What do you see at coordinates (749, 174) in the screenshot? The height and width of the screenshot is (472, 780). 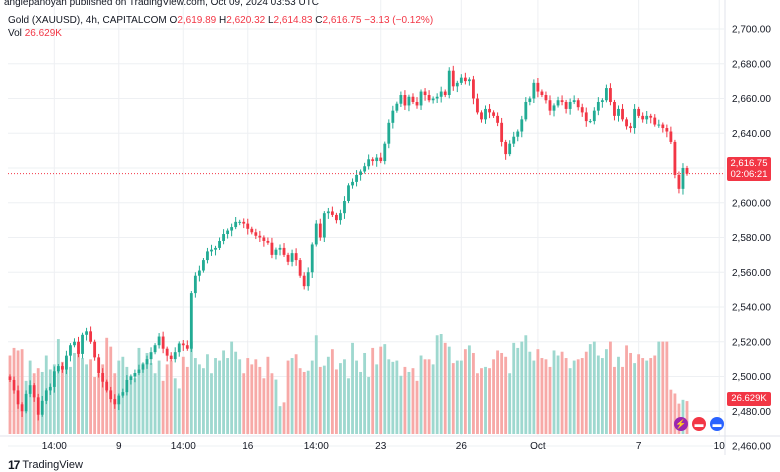 I see `bar-countdown: 02:06:21` at bounding box center [749, 174].